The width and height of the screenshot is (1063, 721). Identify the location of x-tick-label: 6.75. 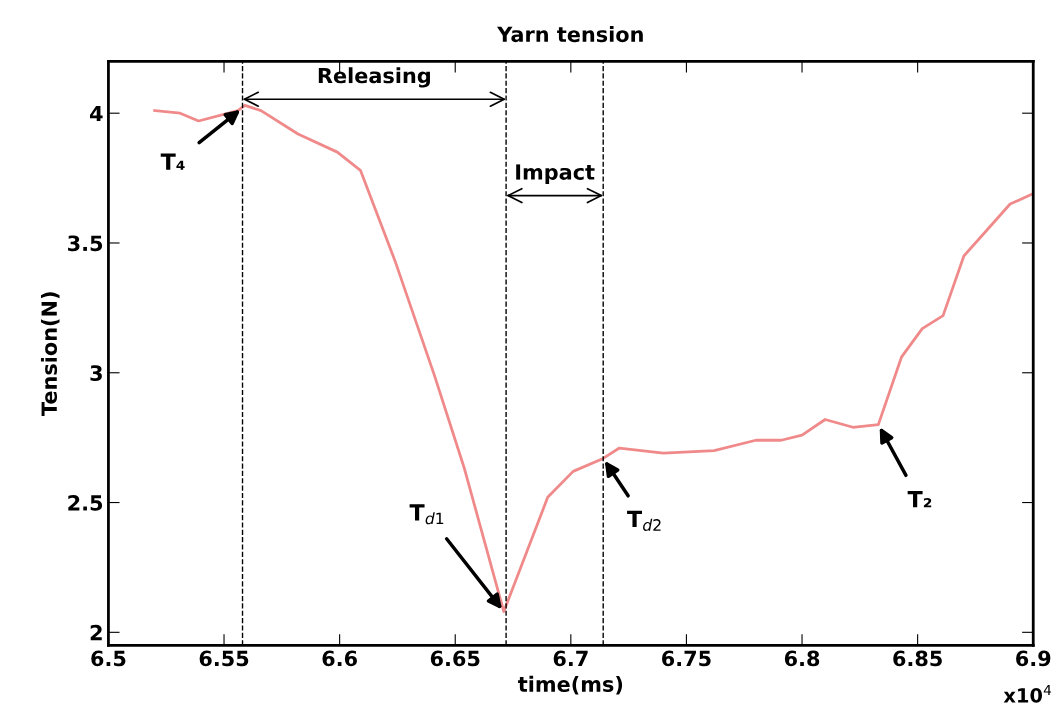
(686, 658).